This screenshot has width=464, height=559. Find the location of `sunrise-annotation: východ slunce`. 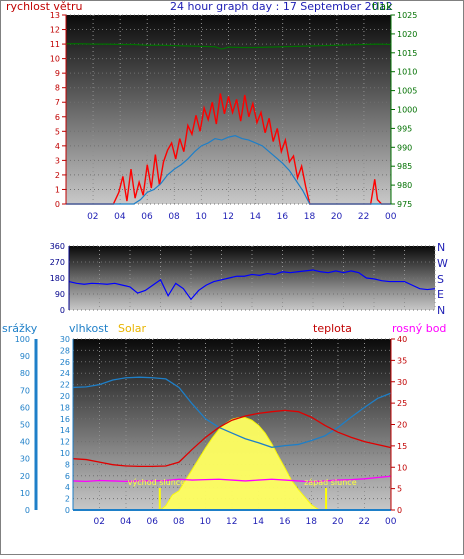

sunrise-annotation: východ slunce is located at coordinates (156, 482).